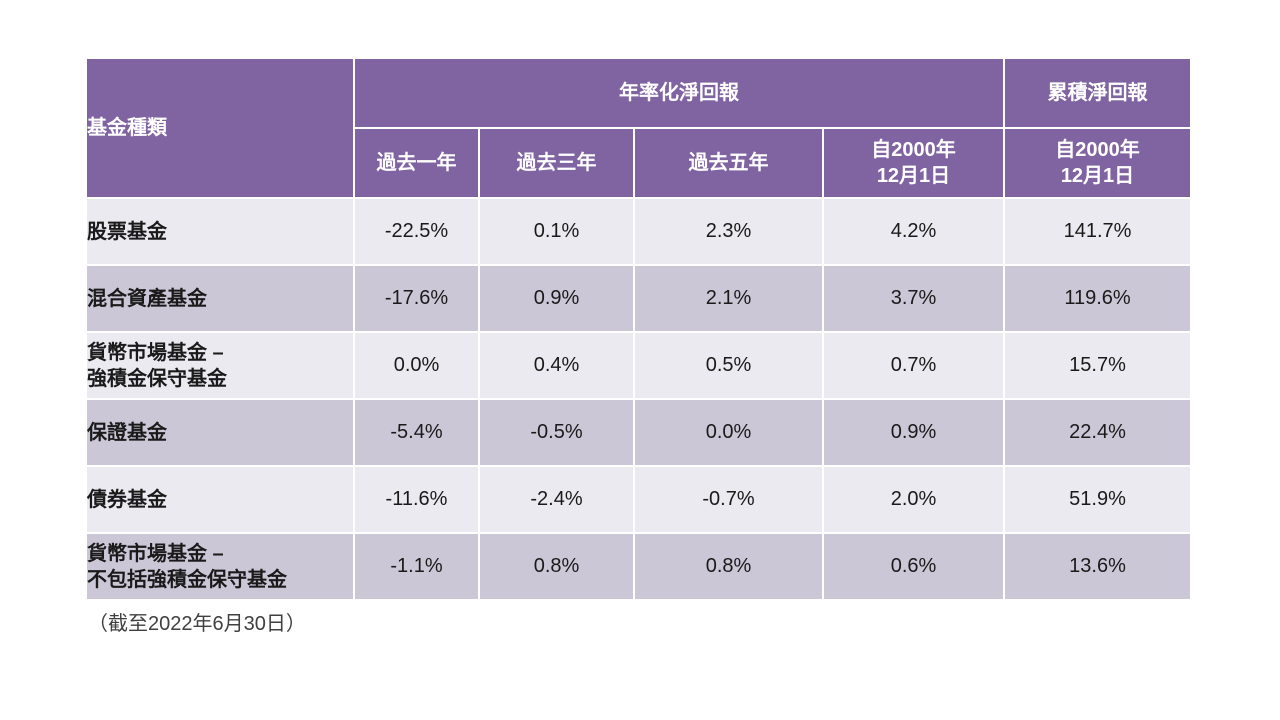  What do you see at coordinates (1097, 231) in the screenshot?
I see `value-cell: 141.7%` at bounding box center [1097, 231].